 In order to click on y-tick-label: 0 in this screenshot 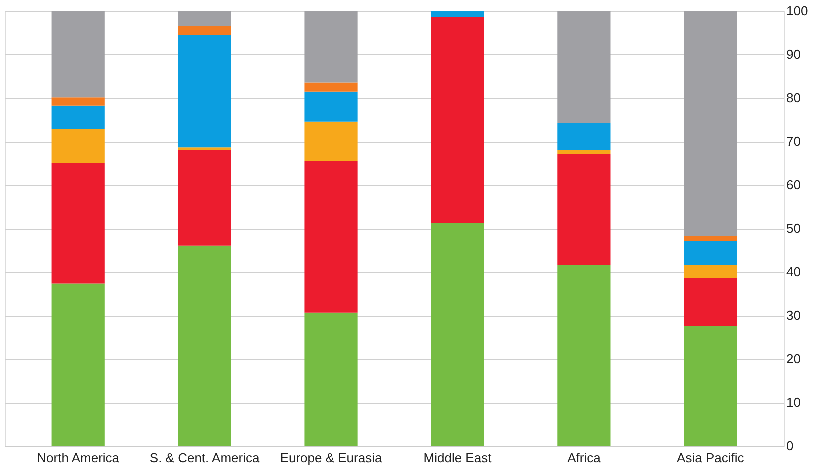, I will do `click(790, 446)`.